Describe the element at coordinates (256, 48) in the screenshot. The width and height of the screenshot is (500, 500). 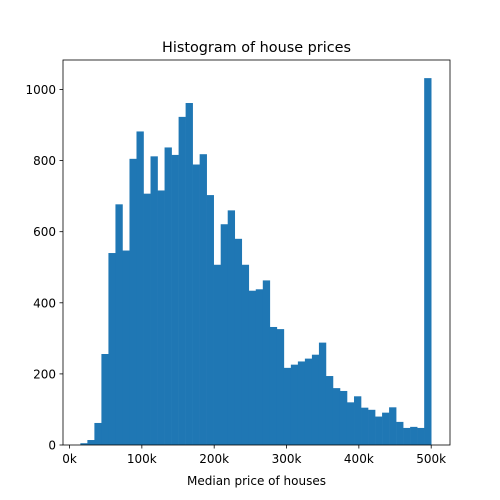
I see `chart-title: Histogram of house prices` at that location.